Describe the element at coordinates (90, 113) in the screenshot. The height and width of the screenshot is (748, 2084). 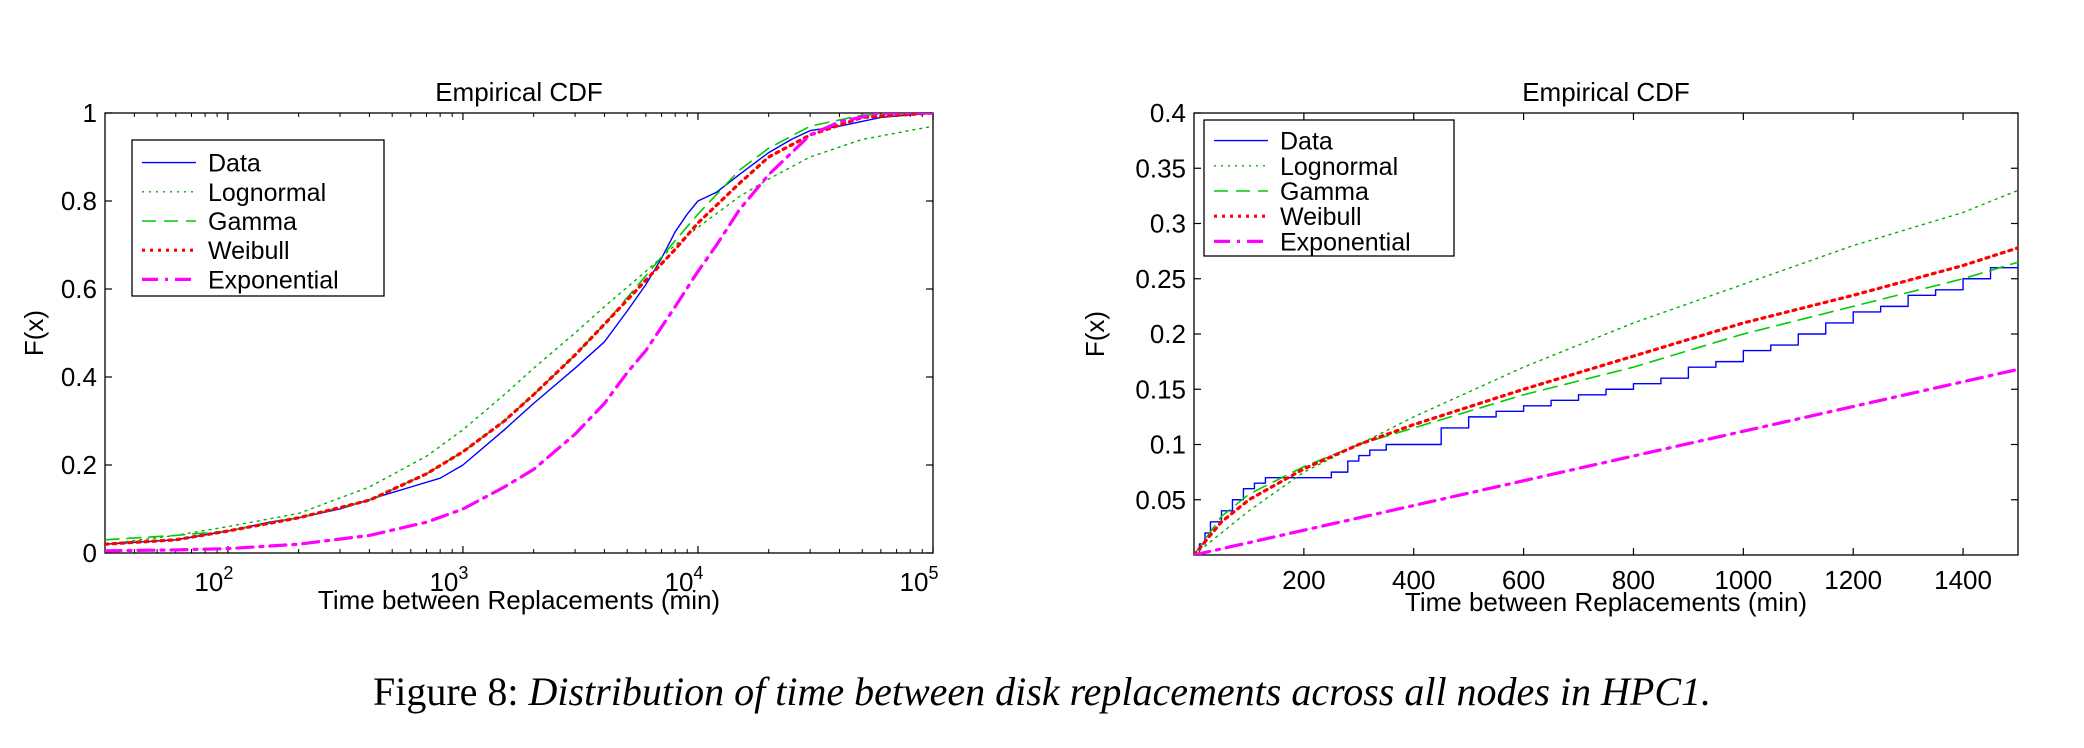
I see `y-tick-label: 1` at that location.